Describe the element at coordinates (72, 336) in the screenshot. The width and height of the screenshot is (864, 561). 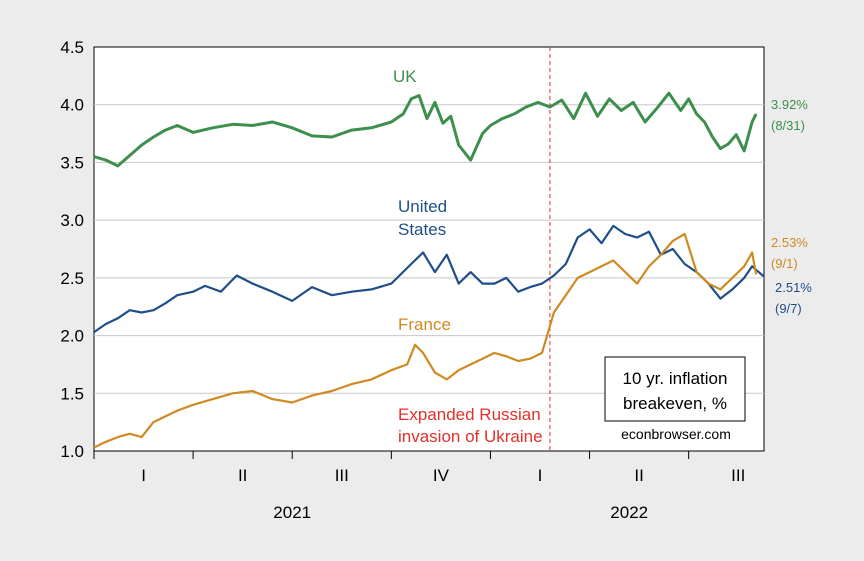
I see `y-tick-label: 2.0` at that location.